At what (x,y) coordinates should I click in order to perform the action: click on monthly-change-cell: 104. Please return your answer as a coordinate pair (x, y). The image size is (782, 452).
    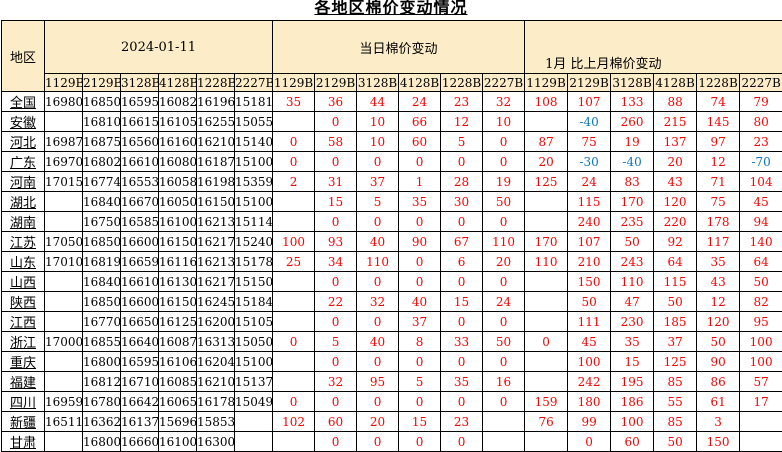
    Looking at the image, I should click on (761, 182).